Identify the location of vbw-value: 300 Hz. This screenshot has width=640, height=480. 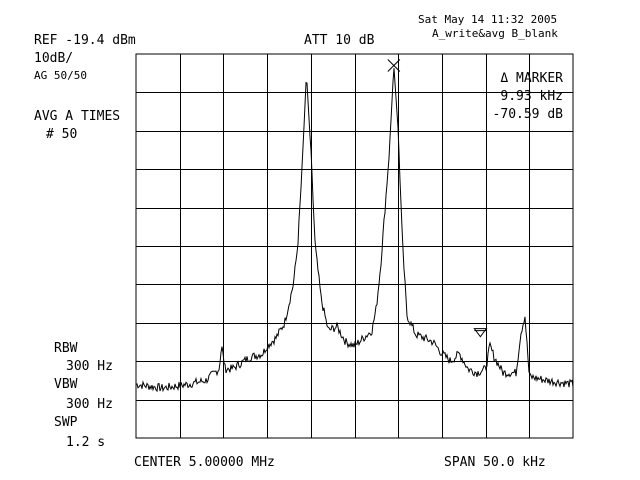
(89, 404).